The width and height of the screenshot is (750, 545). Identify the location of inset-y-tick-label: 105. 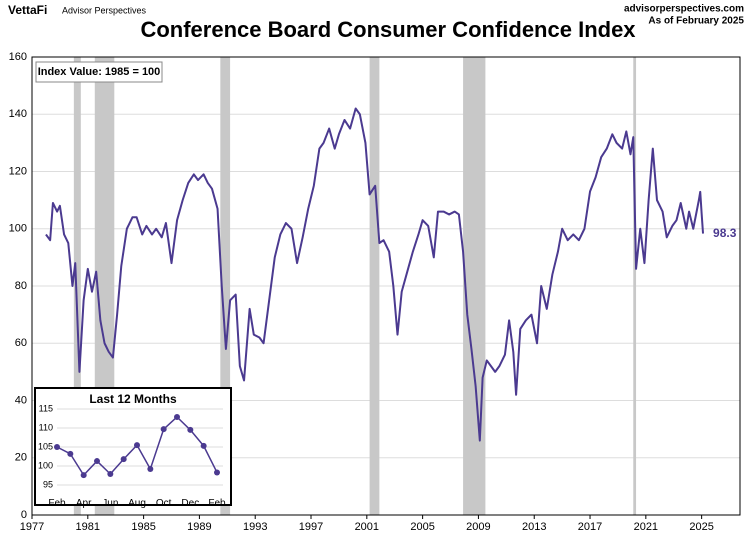
(45, 446).